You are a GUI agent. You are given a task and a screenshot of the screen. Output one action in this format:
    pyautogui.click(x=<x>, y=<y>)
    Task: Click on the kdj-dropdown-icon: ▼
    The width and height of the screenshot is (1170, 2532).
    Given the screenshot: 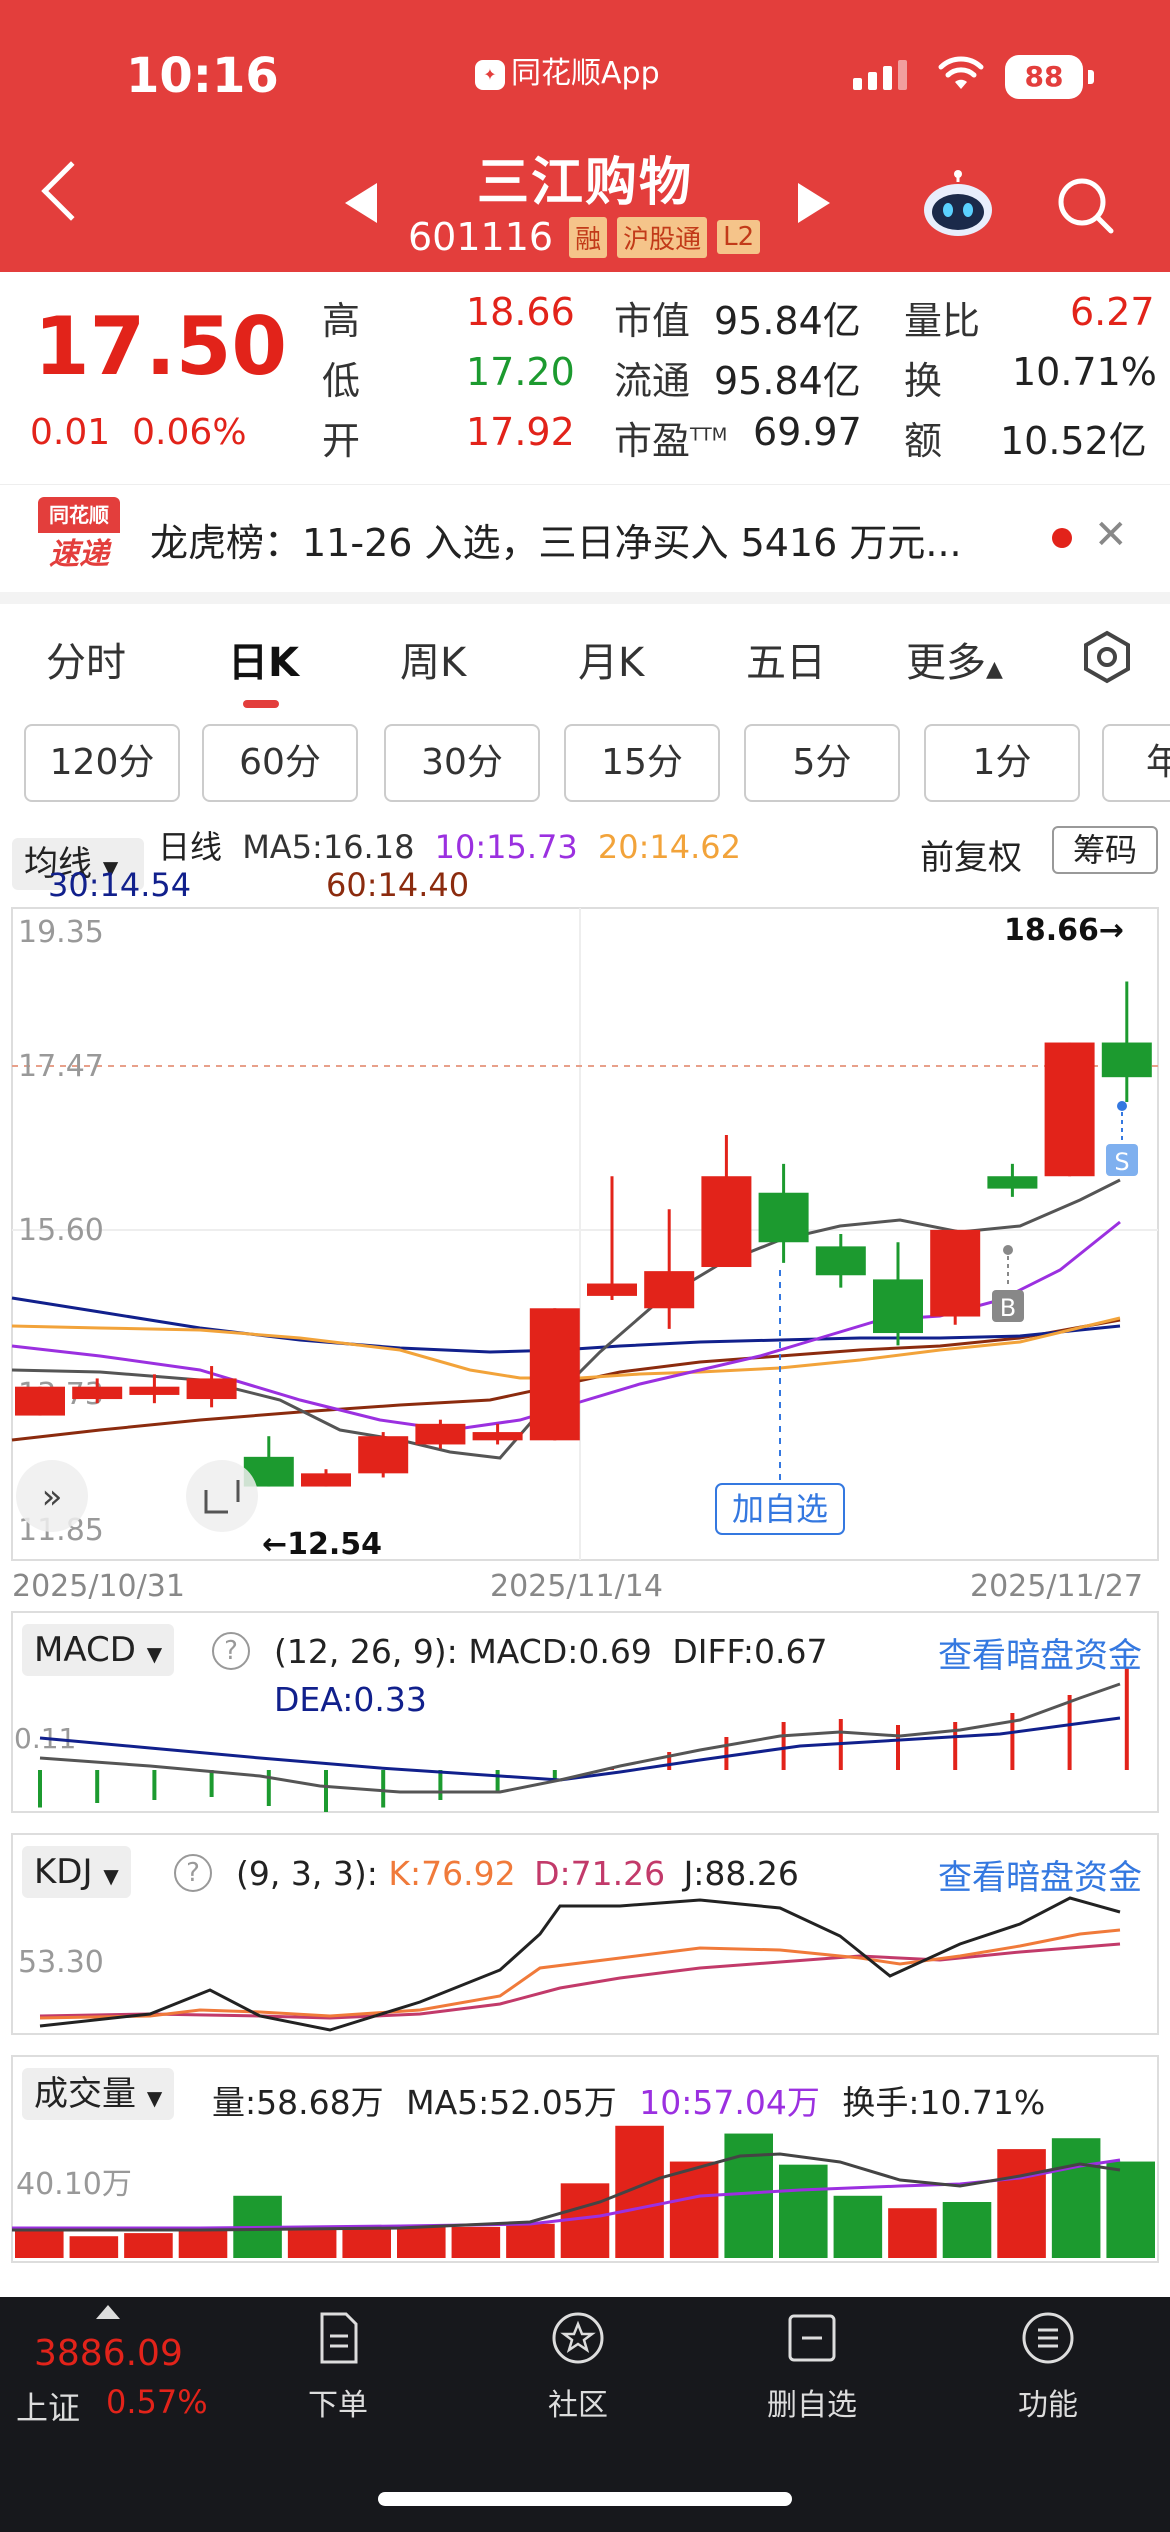 What is the action you would take?
    pyautogui.click(x=111, y=1876)
    